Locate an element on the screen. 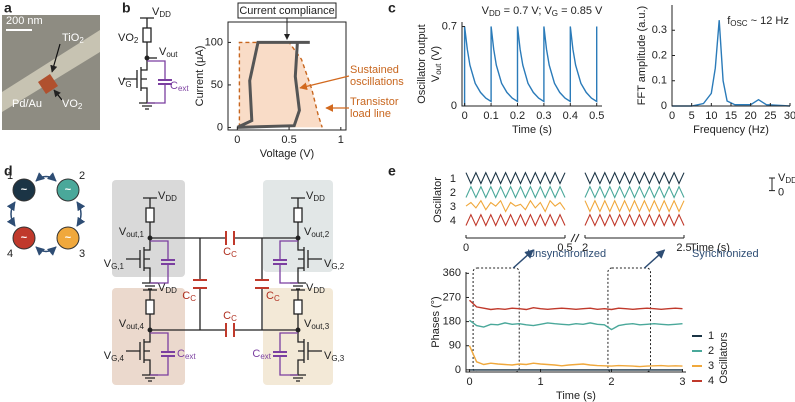  row-label: 3 is located at coordinates (453, 207).